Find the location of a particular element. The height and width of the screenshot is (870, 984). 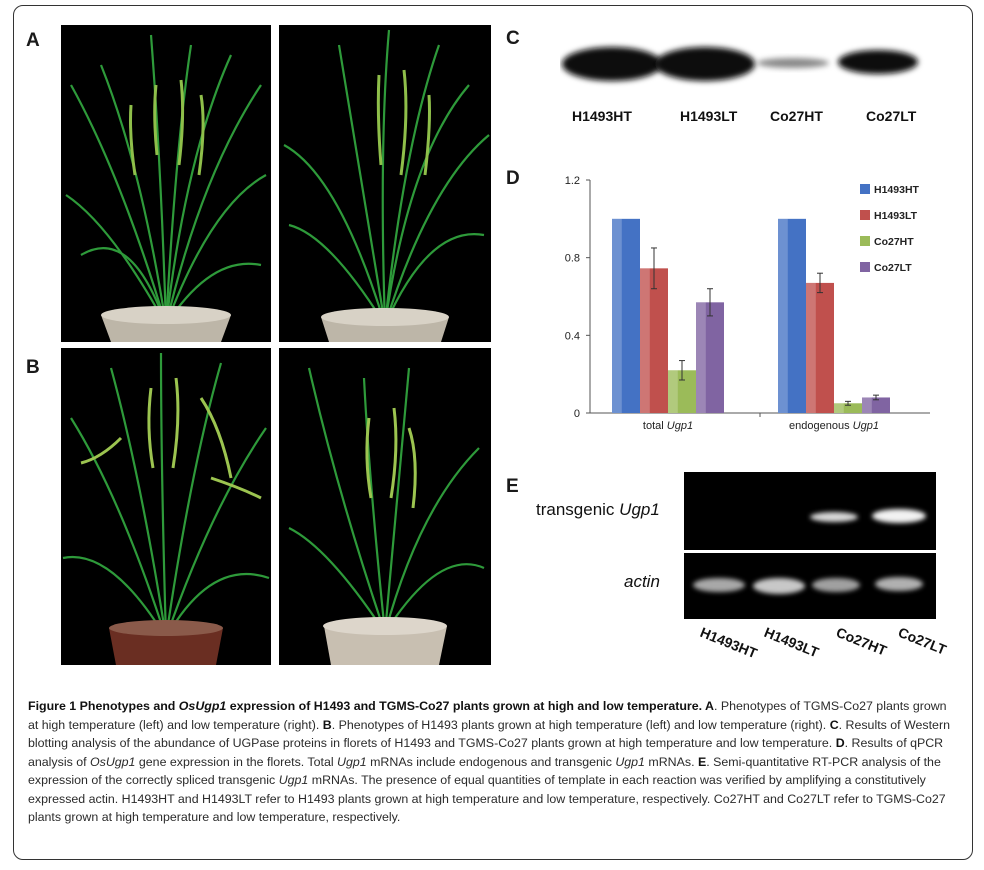

legend-item: Co27HT is located at coordinates (887, 242).